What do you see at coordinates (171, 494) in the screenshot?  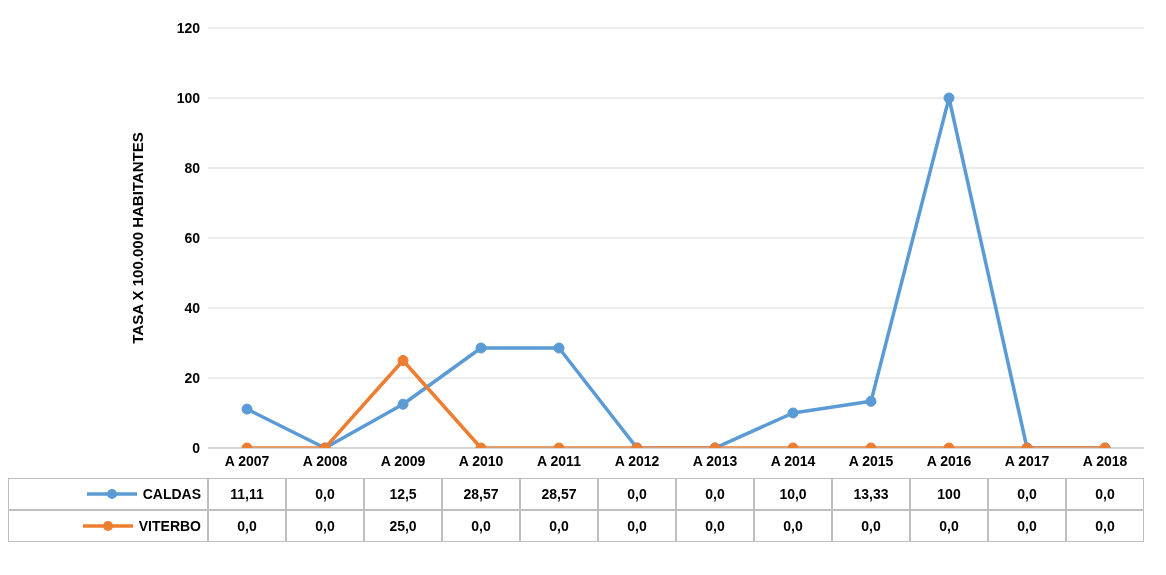 I see `legend-label: CALDAS` at bounding box center [171, 494].